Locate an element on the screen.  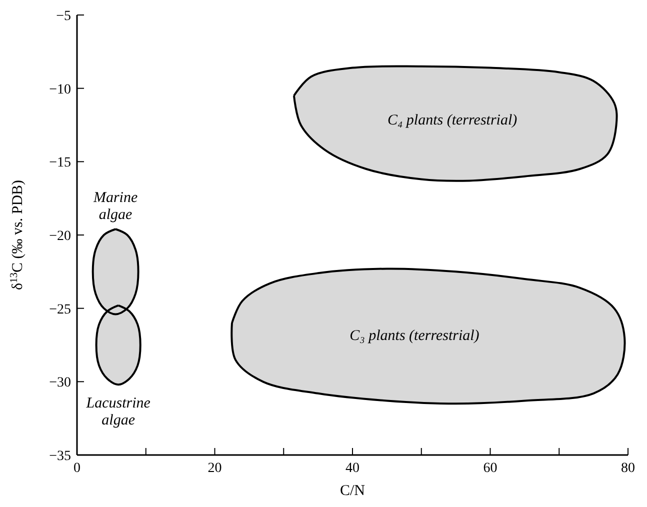
x-tick-label: 40 is located at coordinates (353, 468).